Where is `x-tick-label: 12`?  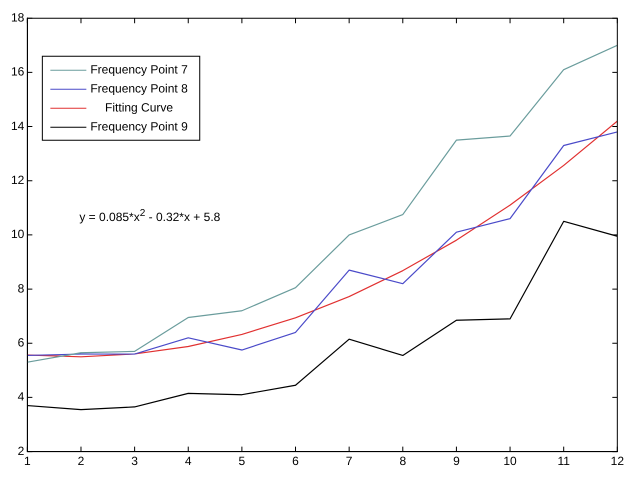
x-tick-label: 12 is located at coordinates (617, 461).